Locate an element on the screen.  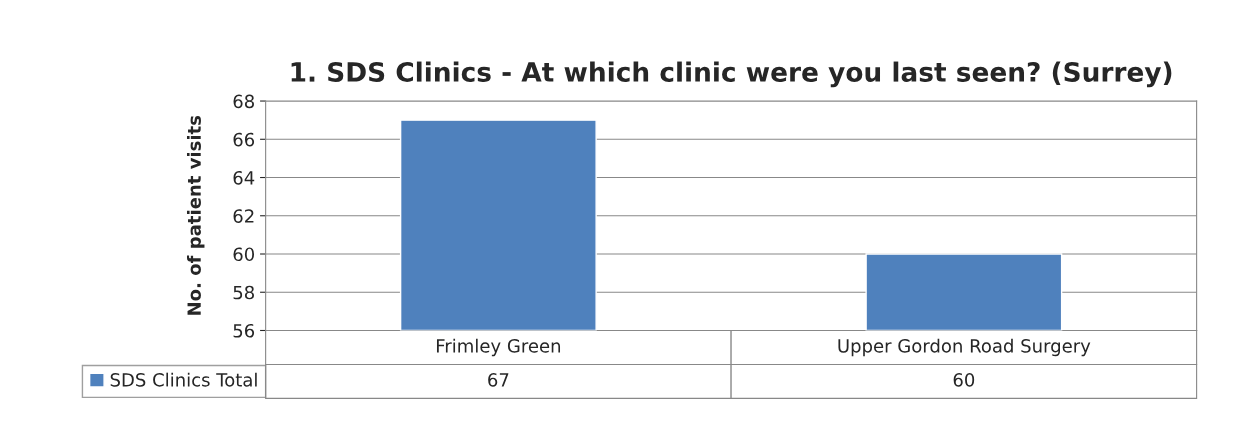
data-label: 67 is located at coordinates (498, 380).